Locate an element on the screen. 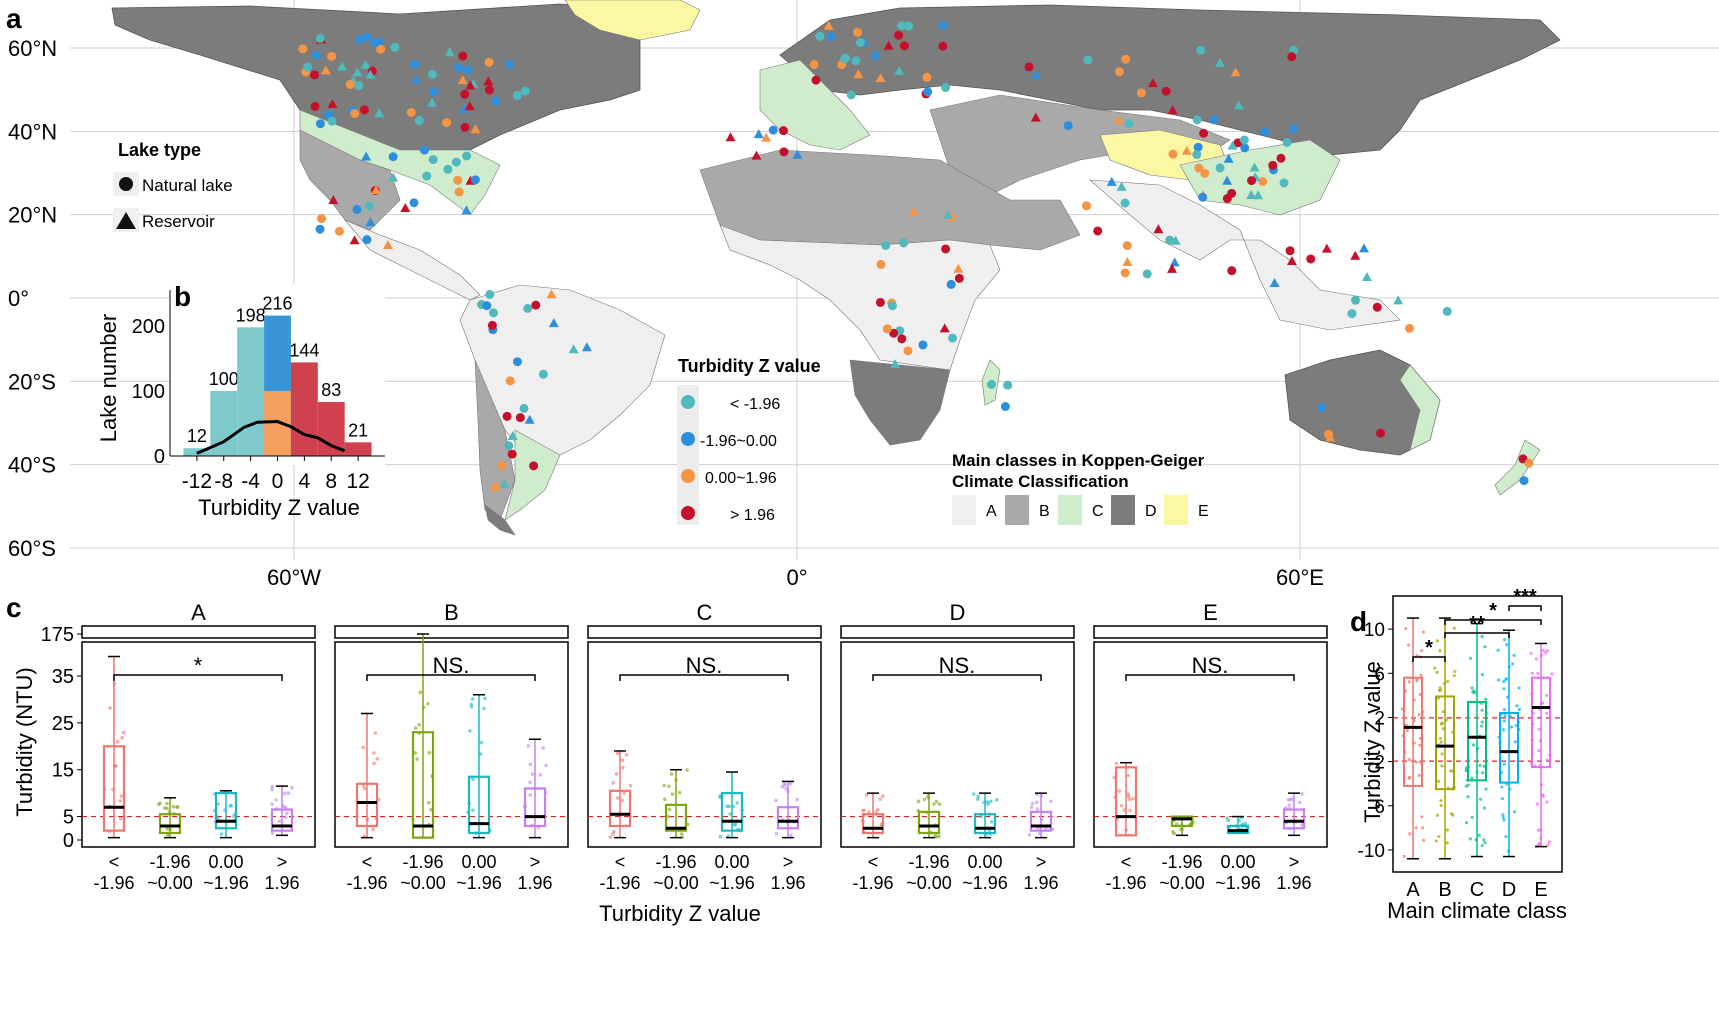 This screenshot has width=1719, height=1018. panel-c-x-tick-label: ~0.00 is located at coordinates (170, 883).